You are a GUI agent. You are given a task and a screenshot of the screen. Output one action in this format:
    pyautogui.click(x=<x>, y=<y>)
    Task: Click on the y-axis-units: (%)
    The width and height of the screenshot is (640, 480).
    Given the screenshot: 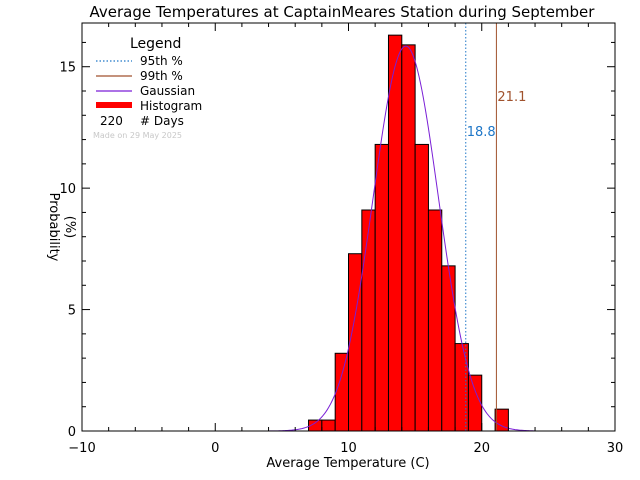 What is the action you would take?
    pyautogui.click(x=69, y=227)
    